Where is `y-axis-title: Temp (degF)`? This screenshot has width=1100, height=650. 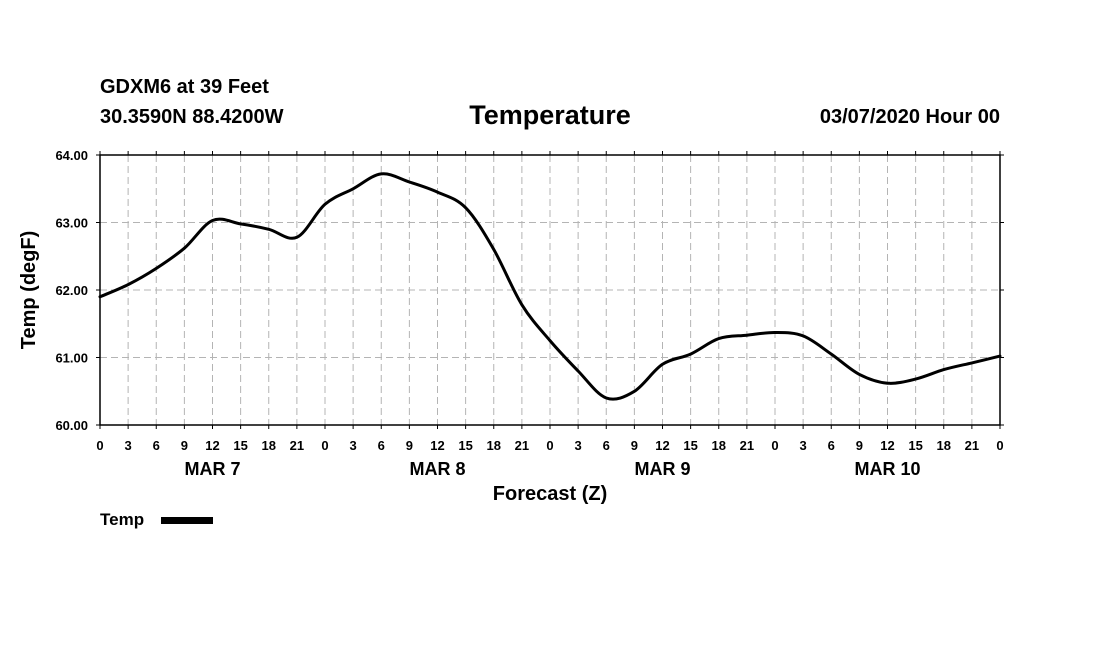 y-axis-title: Temp (degF) is located at coordinates (29, 290).